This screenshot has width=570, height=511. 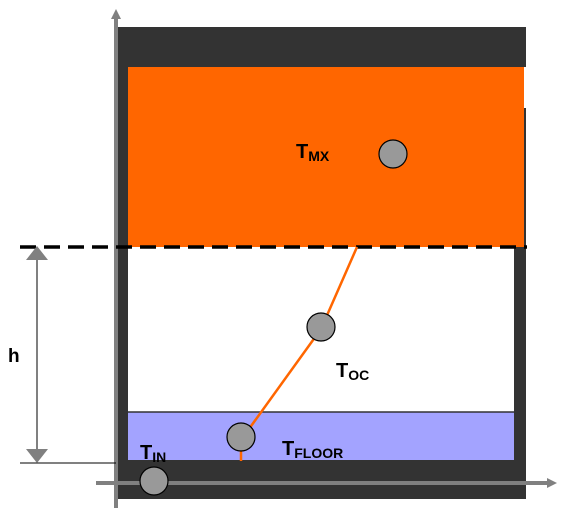 I want to click on sensor-t-floor, so click(x=241, y=437).